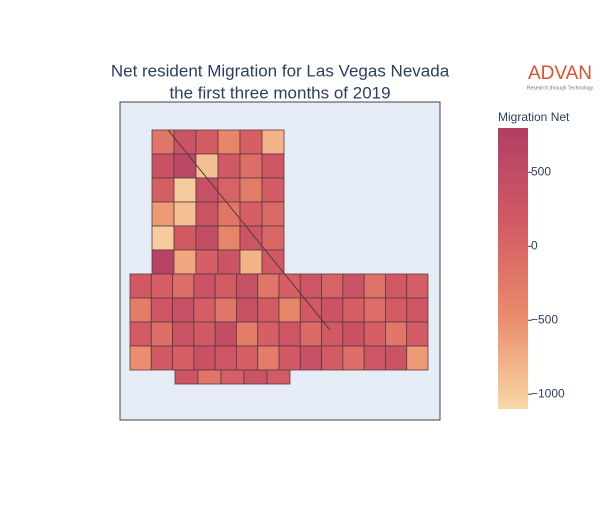 The image size is (600, 505). What do you see at coordinates (541, 172) in the screenshot?
I see `colorbar-tick-label: 500` at bounding box center [541, 172].